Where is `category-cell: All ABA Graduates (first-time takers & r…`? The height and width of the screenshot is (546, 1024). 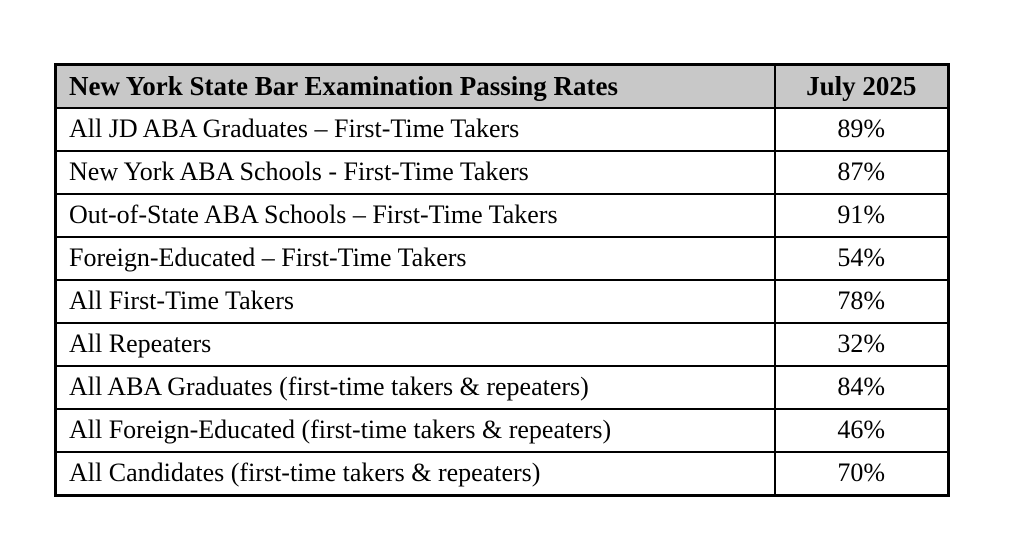 category-cell: All ABA Graduates (first-time takers & r… is located at coordinates (415, 387).